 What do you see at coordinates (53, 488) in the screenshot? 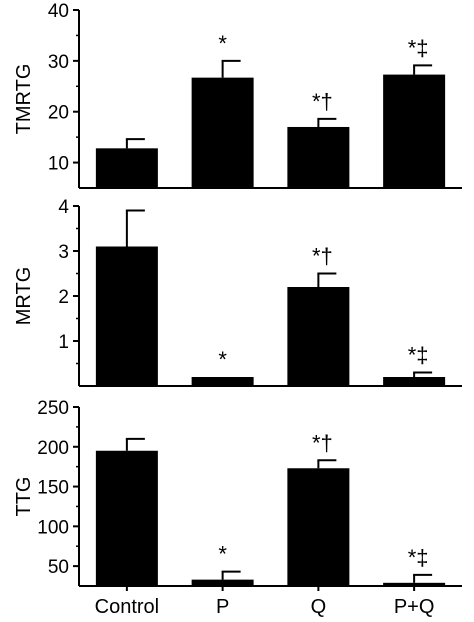
I see `y-tick-label: 150` at bounding box center [53, 488].